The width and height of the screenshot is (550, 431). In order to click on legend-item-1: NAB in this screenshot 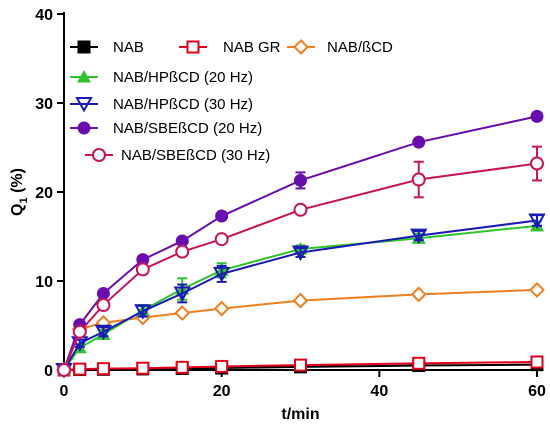, I will do `click(107, 47)`.